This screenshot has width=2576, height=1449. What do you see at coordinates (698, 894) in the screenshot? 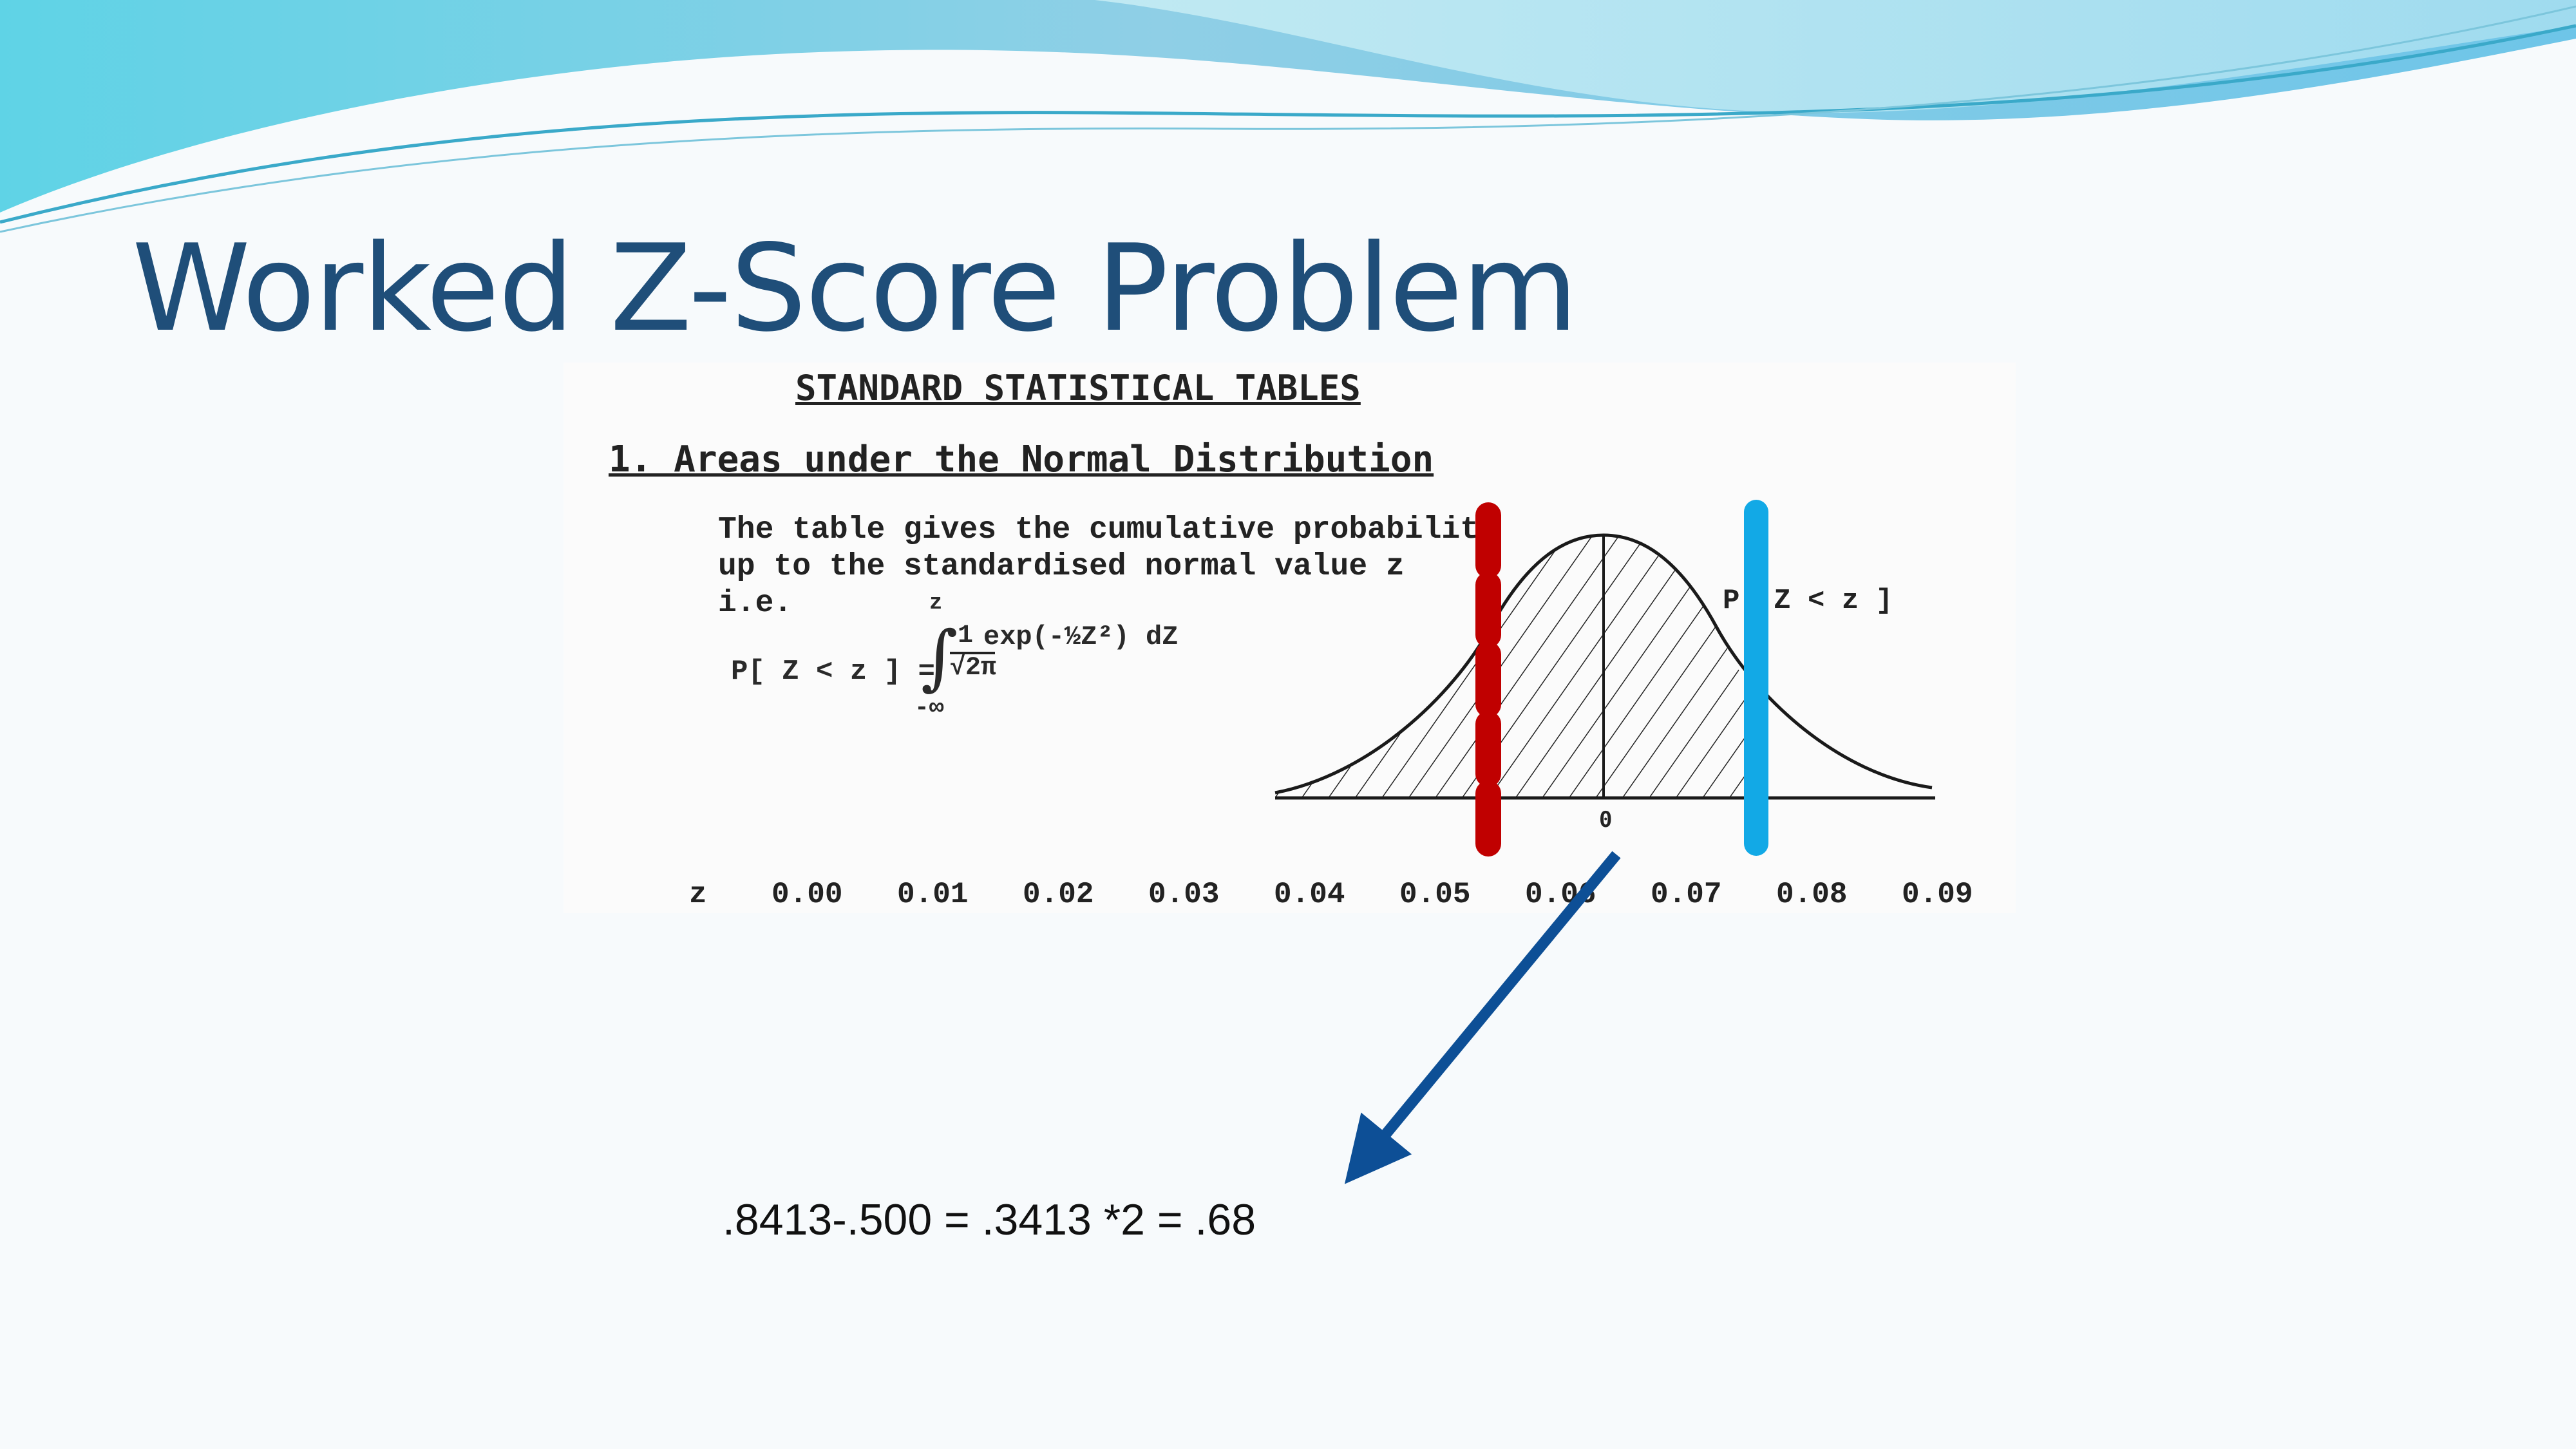
I see `column-header-z: z` at bounding box center [698, 894].